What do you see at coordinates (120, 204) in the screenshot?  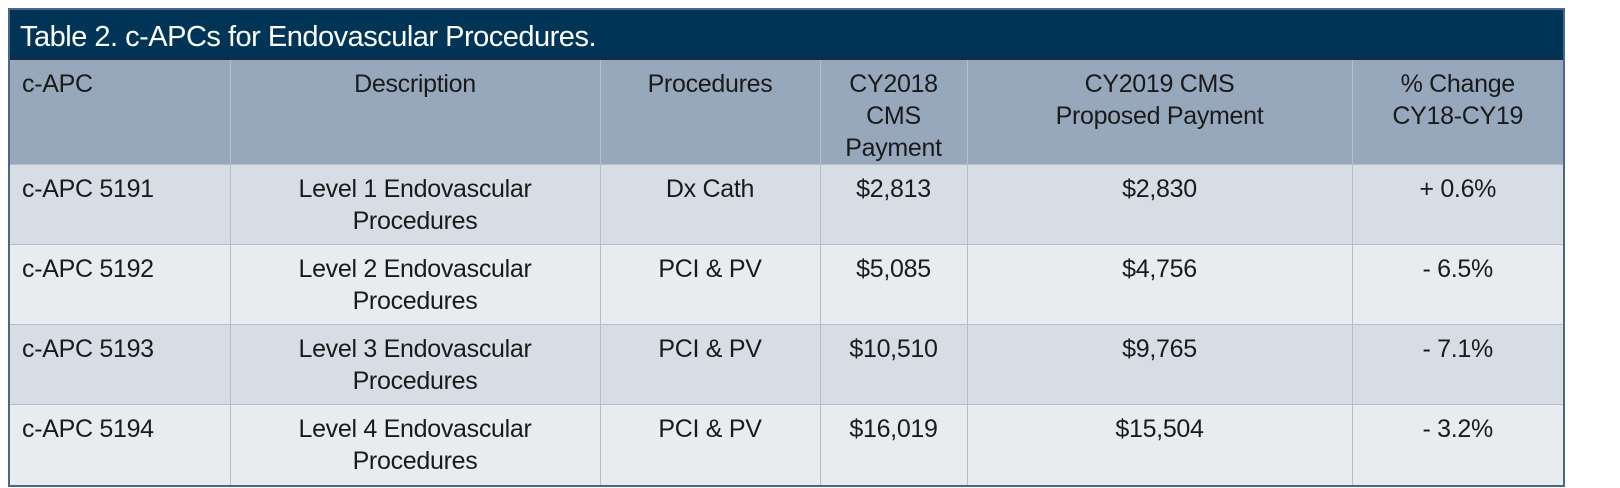 I see `cell-capc: c-APC 5191` at bounding box center [120, 204].